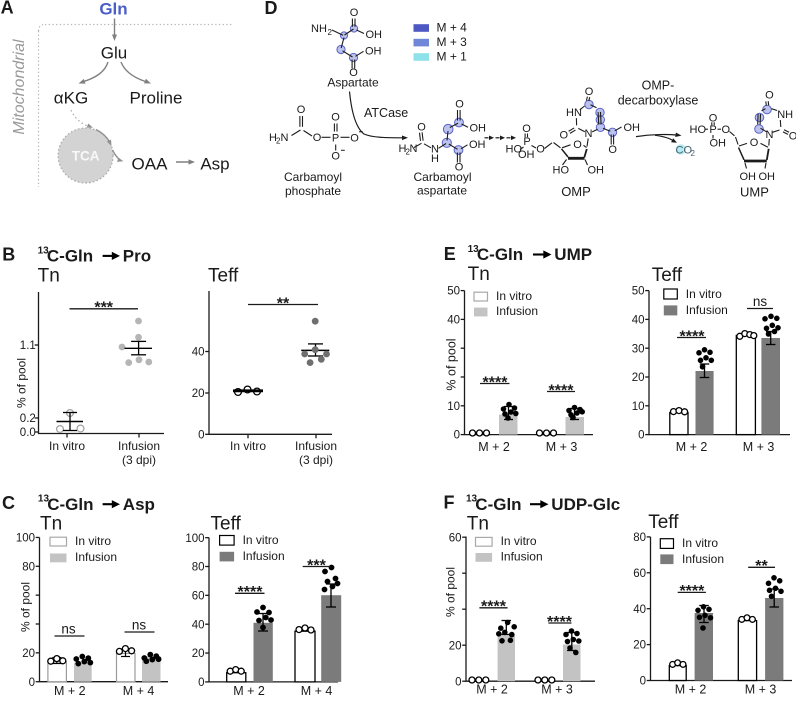  Describe the element at coordinates (28, 419) in the screenshot. I see `svg-text: 0.2` at that location.